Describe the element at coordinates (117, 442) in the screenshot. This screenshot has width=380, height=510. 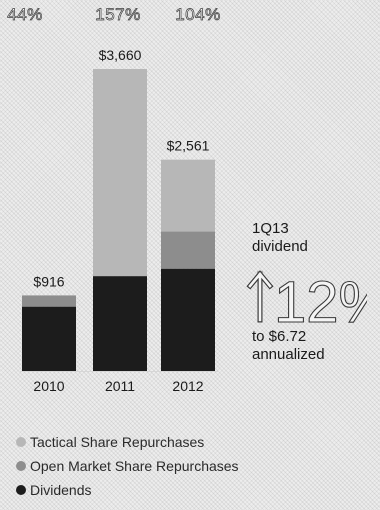
I see `legend-label: Tactical Share Repurchases` at that location.